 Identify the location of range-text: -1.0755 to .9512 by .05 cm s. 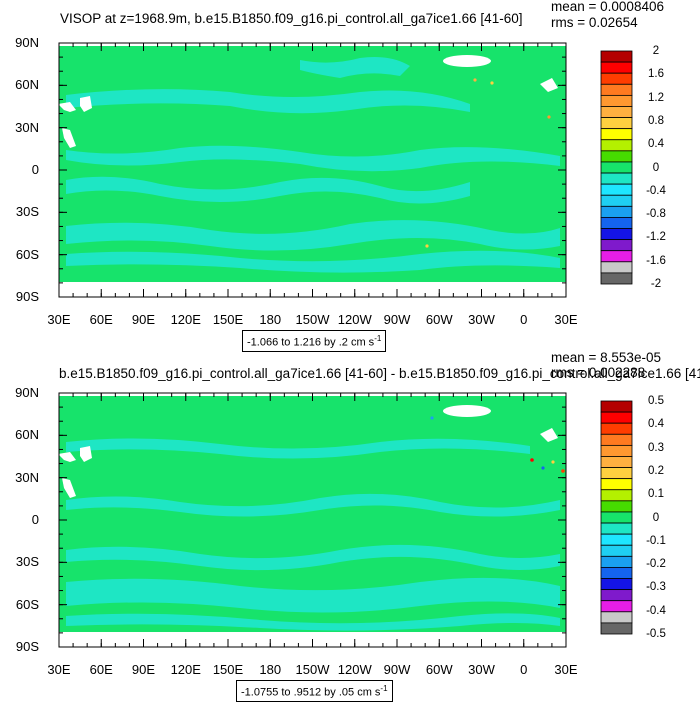
(311, 692).